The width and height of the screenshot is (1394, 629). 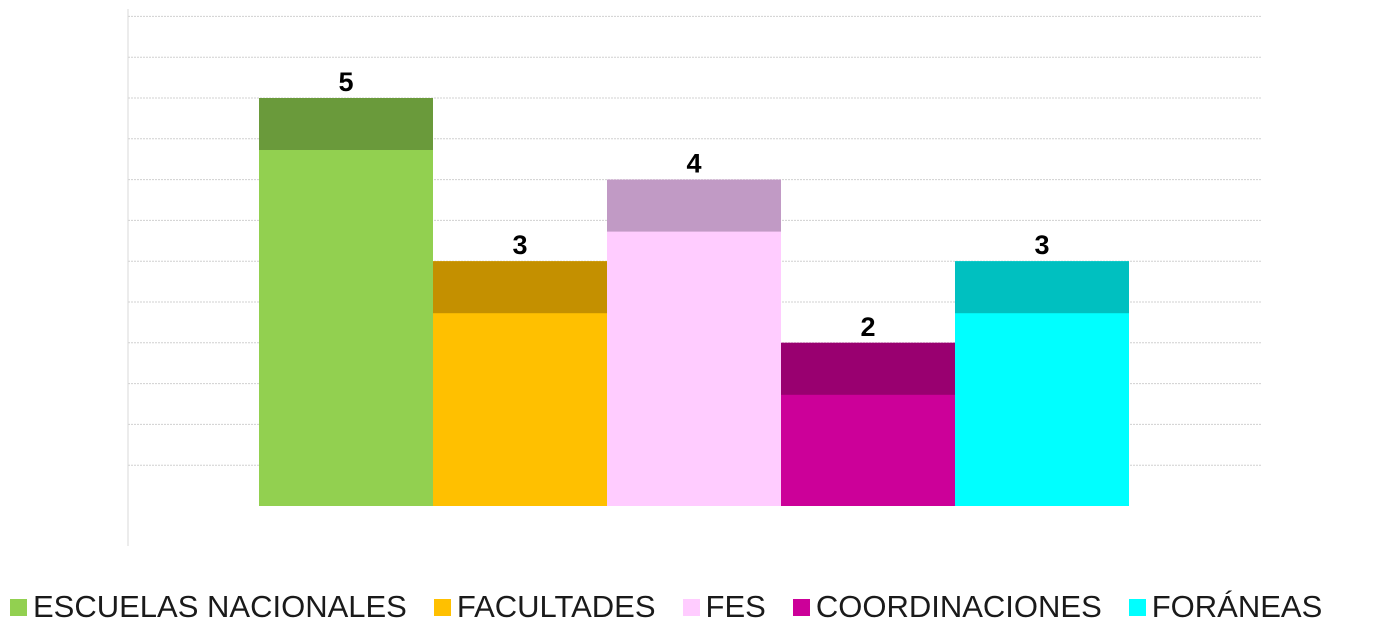 I want to click on legend-item-foraneas: FORÁNEAS, so click(x=1225, y=607).